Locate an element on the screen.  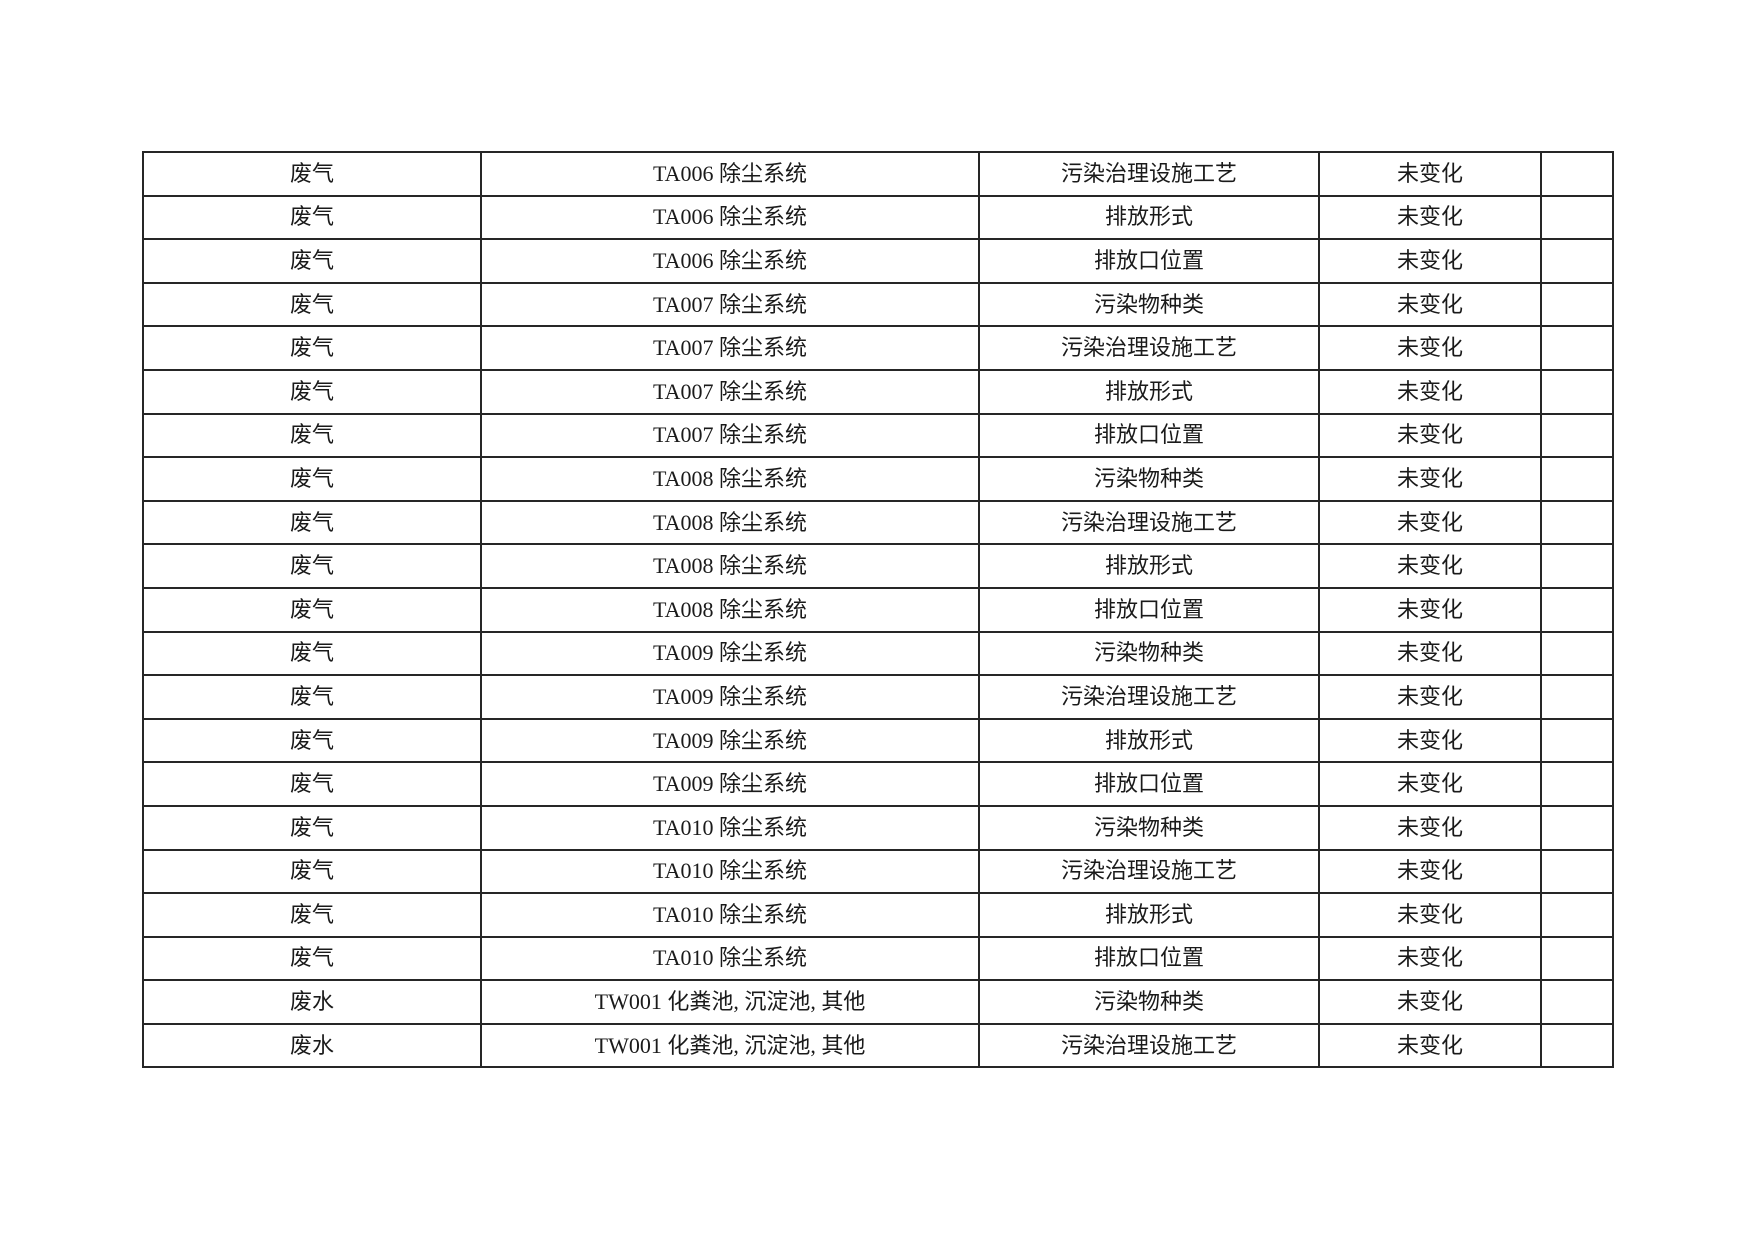
cell-facility: TW001 化粪池, 沉淀池, 其他 is located at coordinates (730, 1045).